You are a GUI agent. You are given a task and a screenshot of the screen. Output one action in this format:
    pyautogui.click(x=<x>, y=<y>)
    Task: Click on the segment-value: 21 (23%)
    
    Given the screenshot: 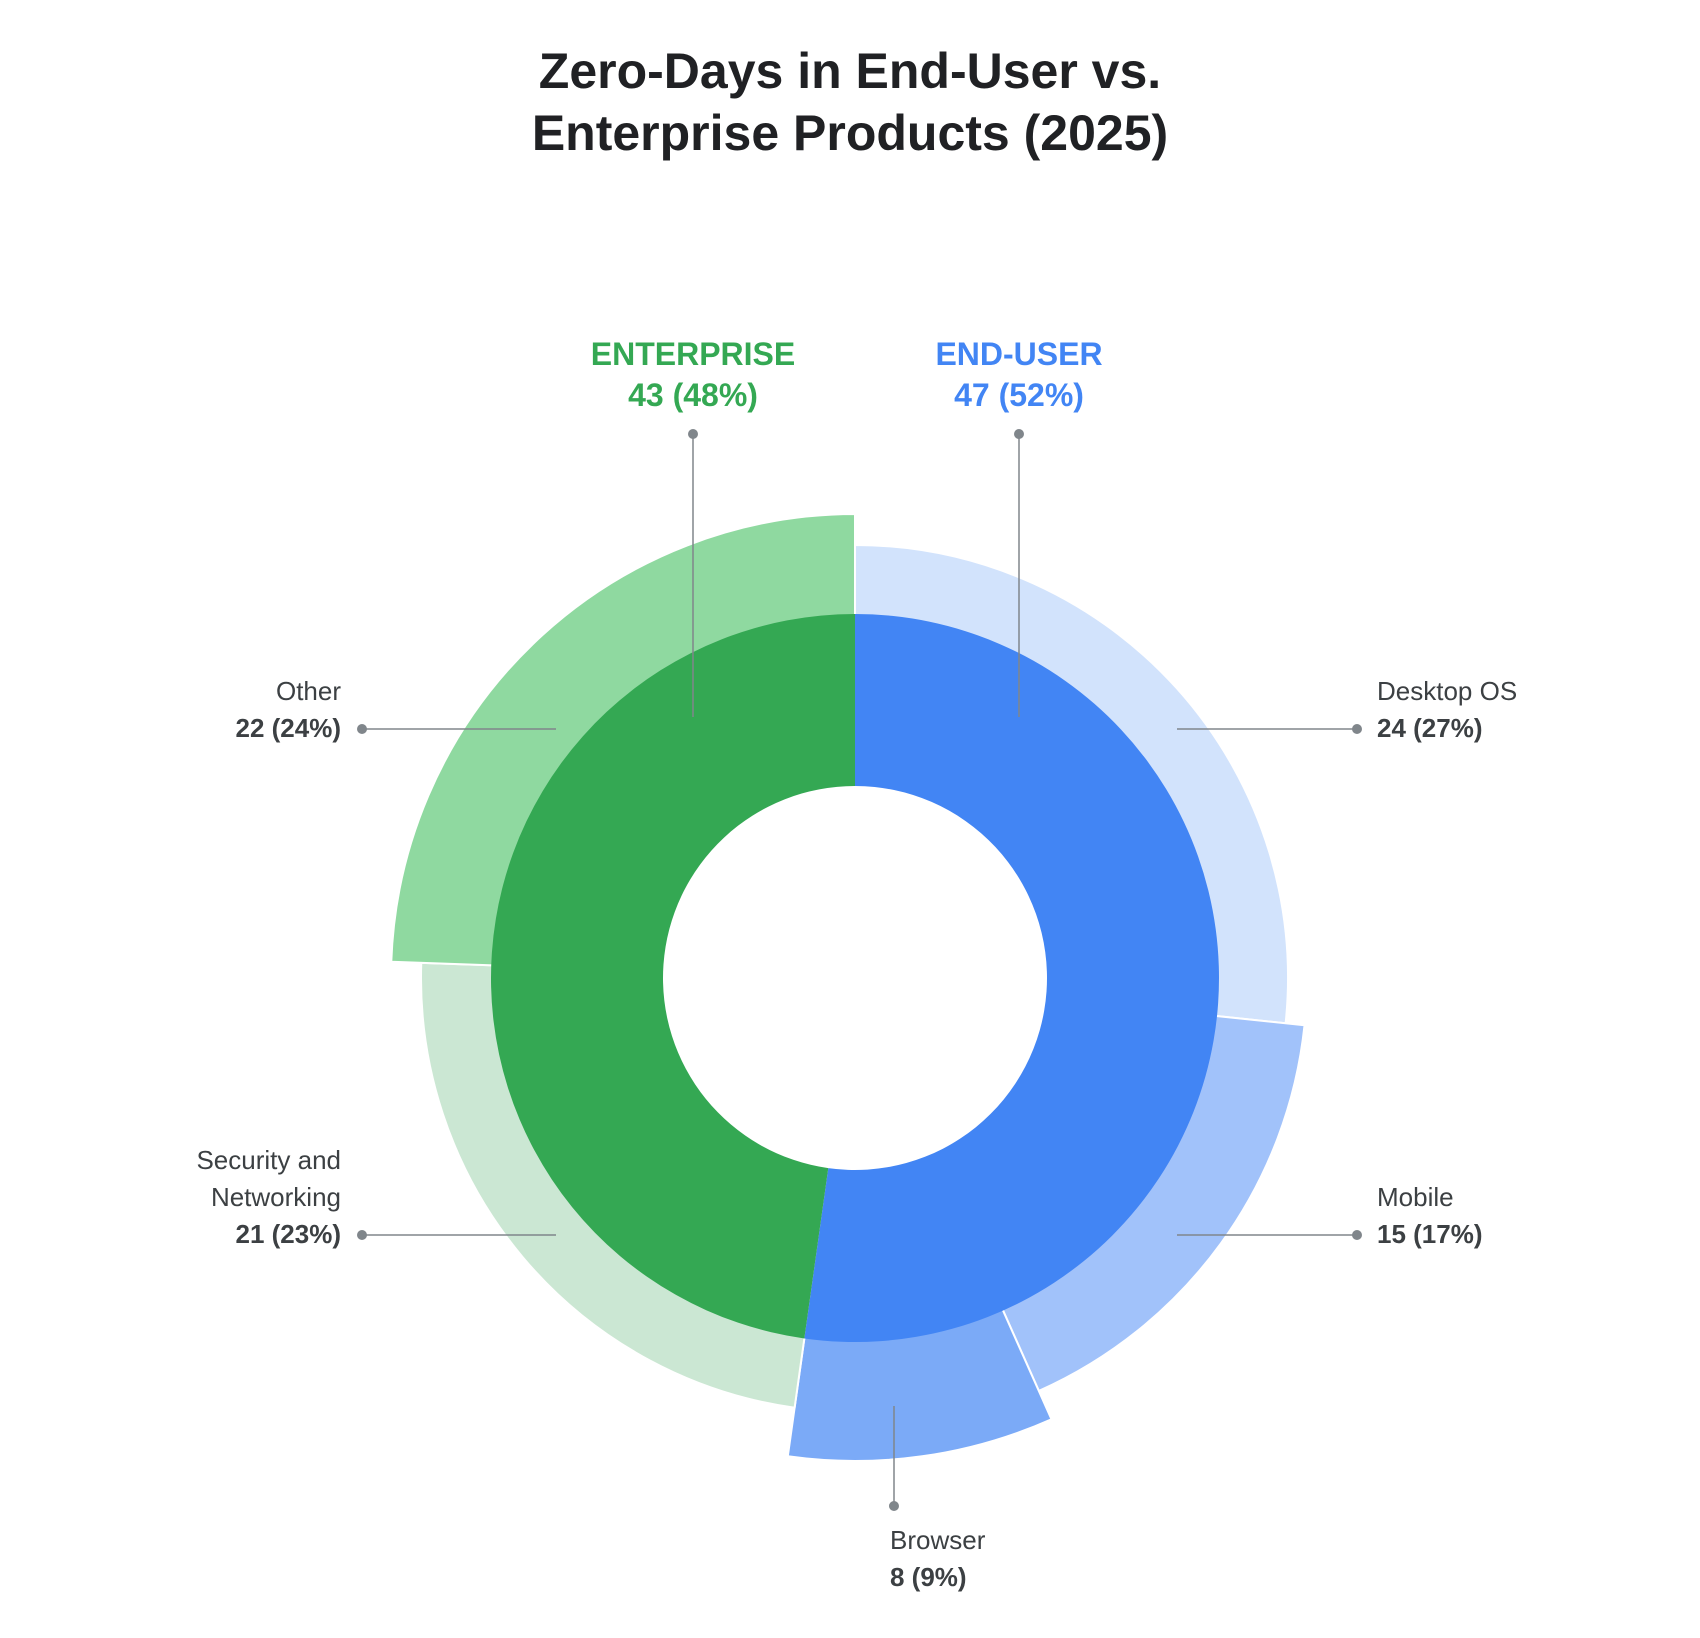 What is the action you would take?
    pyautogui.click(x=288, y=1234)
    